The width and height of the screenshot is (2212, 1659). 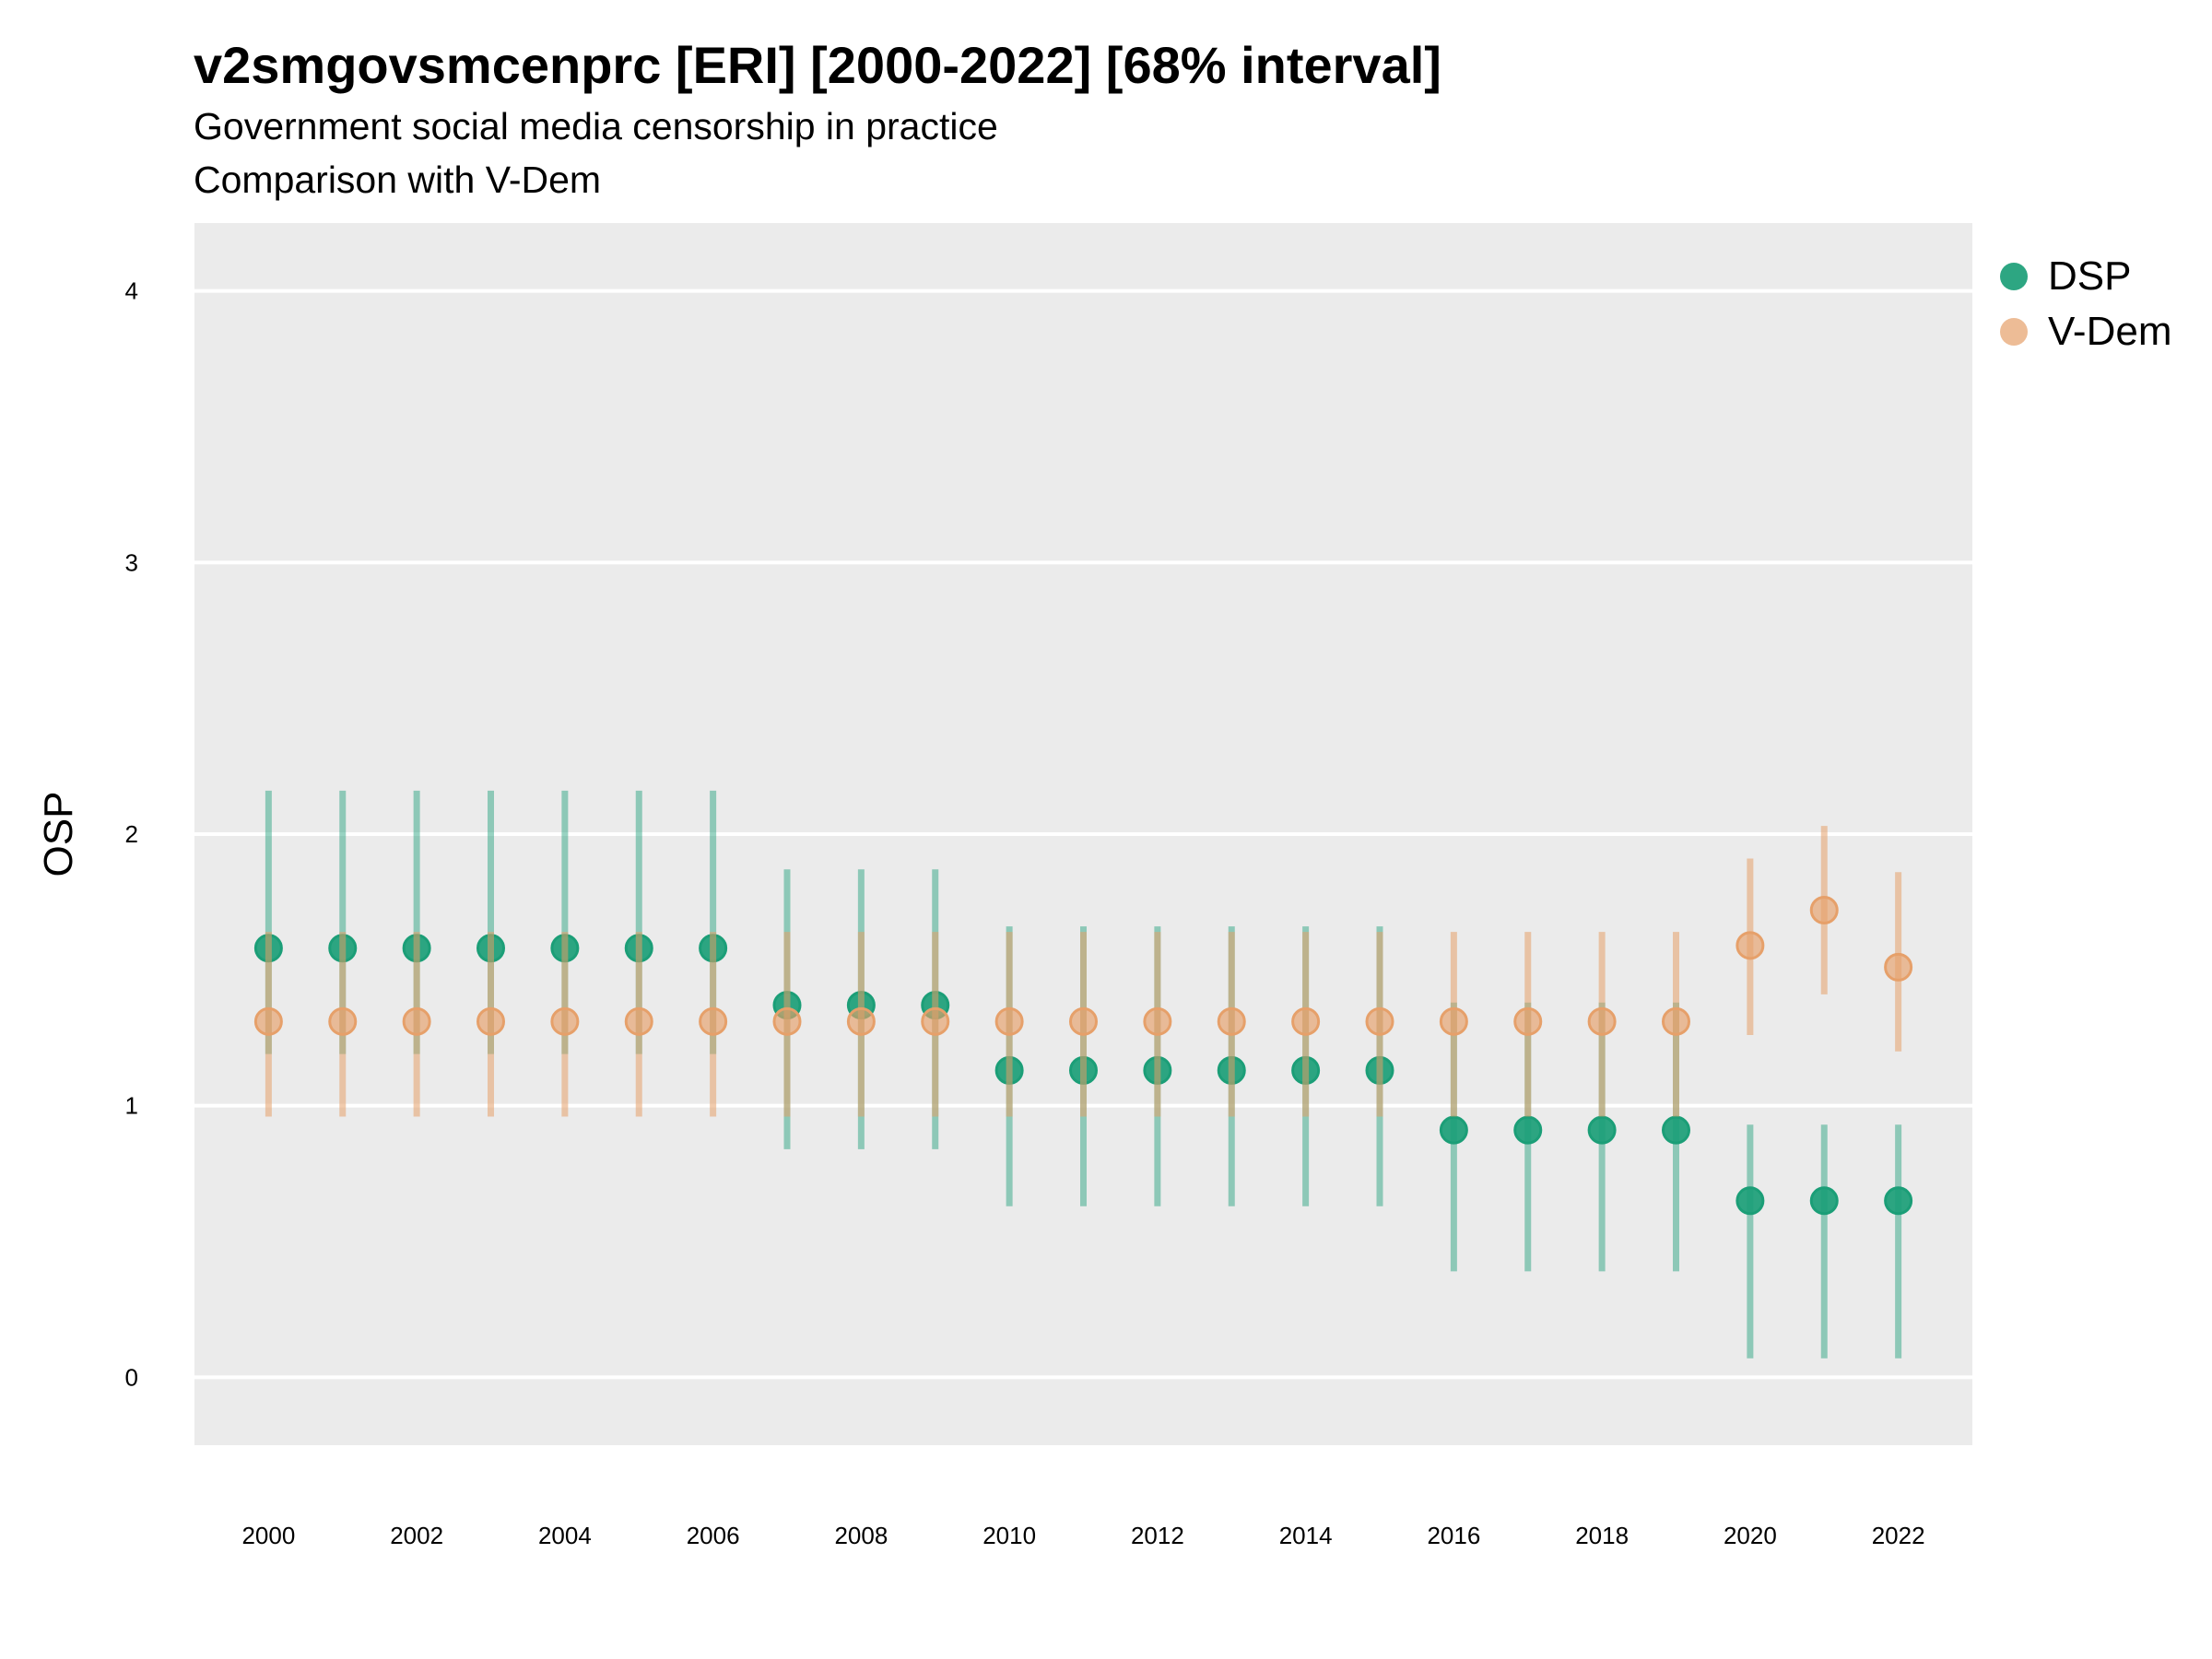 What do you see at coordinates (1824, 910) in the screenshot?
I see `point-v-dem-2021` at bounding box center [1824, 910].